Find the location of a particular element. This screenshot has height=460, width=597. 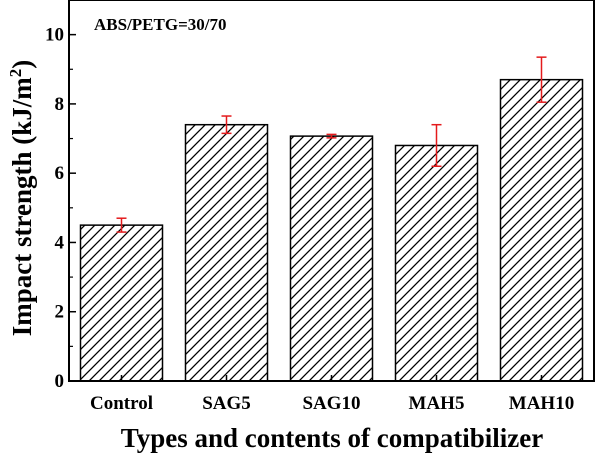

y-tick-label-8: 8 is located at coordinates (60, 104).